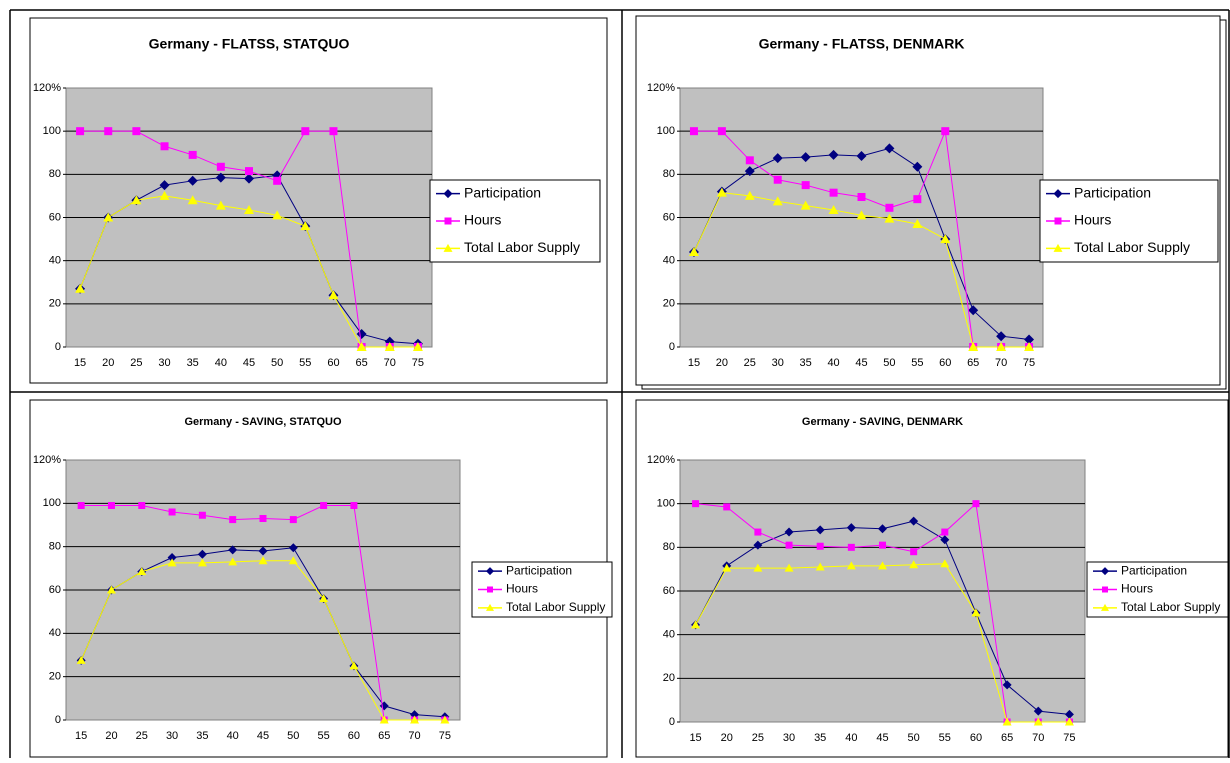 Image resolution: width=1230 pixels, height=763 pixels. I want to click on y-tick-label: 0, so click(672, 347).